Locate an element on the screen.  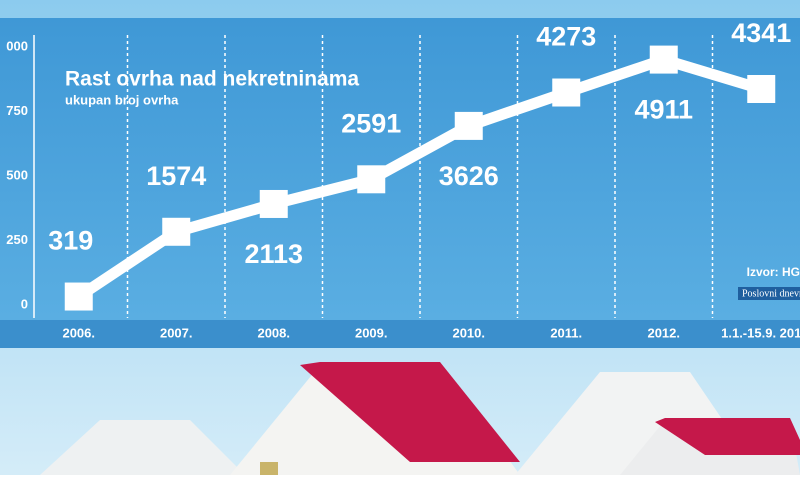
data-label: 4911 is located at coordinates (663, 110).